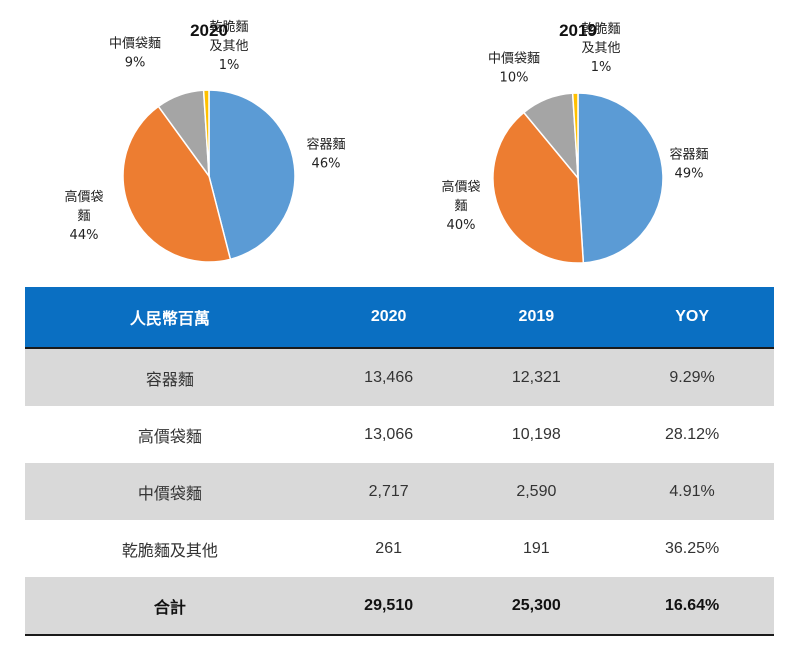  Describe the element at coordinates (536, 377) in the screenshot. I see `value-2019: 12,321` at that location.